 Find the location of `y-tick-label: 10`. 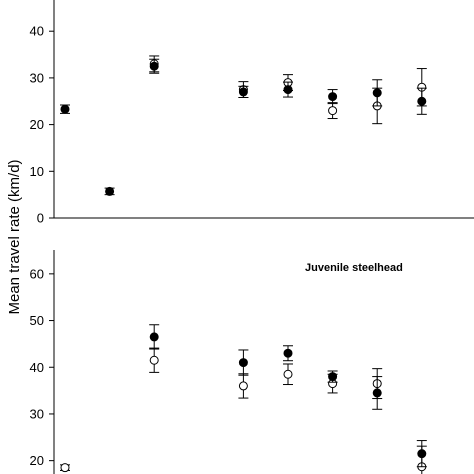

y-tick-label: 10 is located at coordinates (37, 171).